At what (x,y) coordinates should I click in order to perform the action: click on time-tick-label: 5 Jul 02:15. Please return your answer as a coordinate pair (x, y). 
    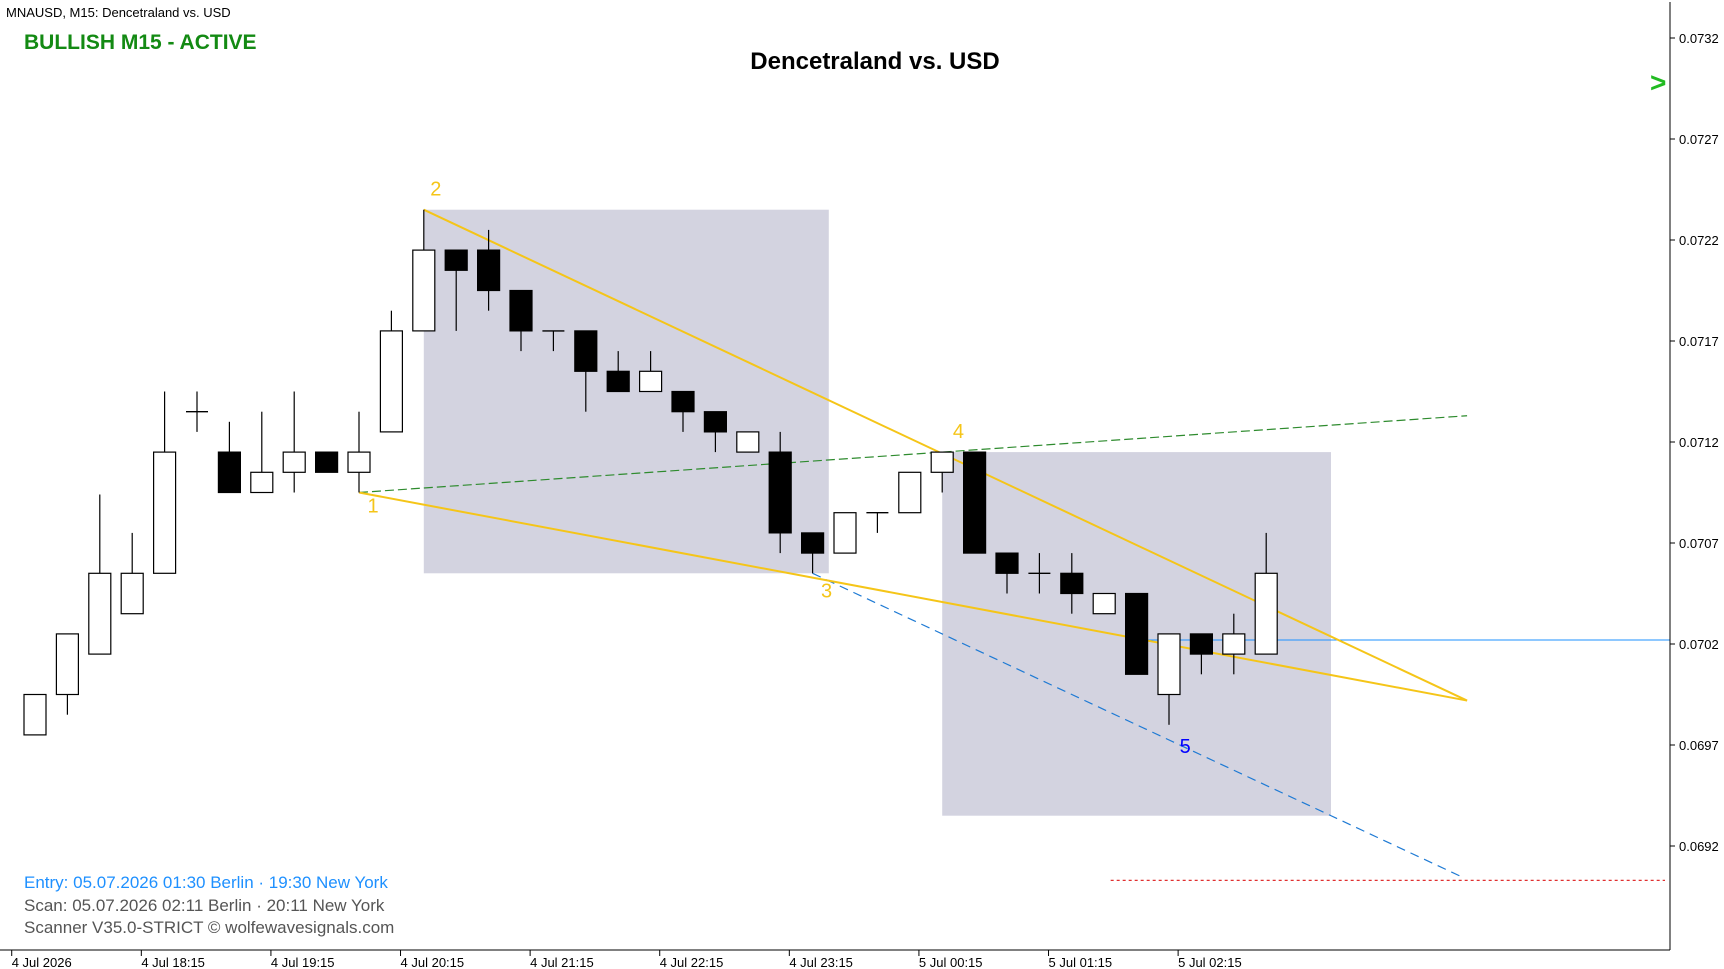
    Looking at the image, I should click on (1210, 962).